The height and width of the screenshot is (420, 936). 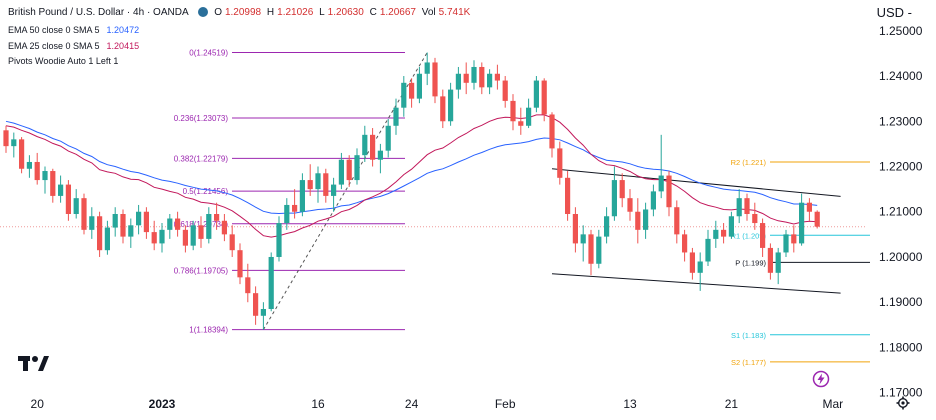 I want to click on fib-level-label: 0.5(1.21456), so click(x=206, y=191).